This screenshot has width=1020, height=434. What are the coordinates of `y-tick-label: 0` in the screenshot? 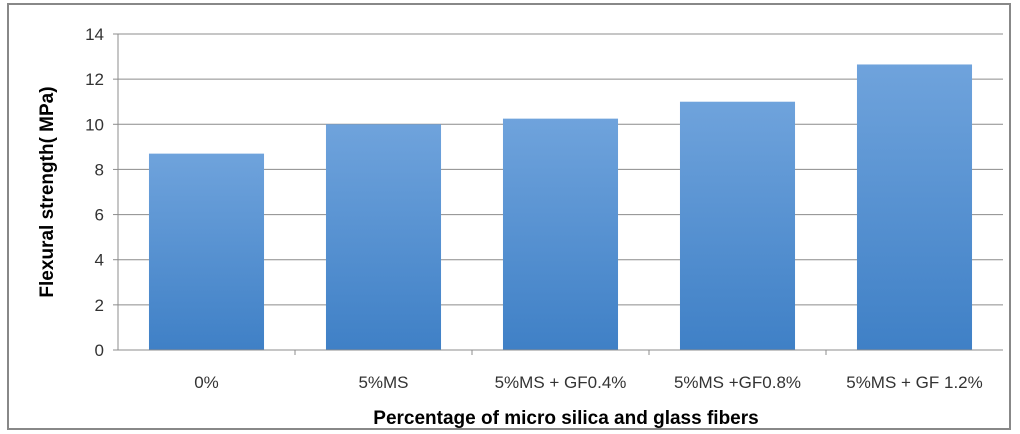 It's located at (99, 350).